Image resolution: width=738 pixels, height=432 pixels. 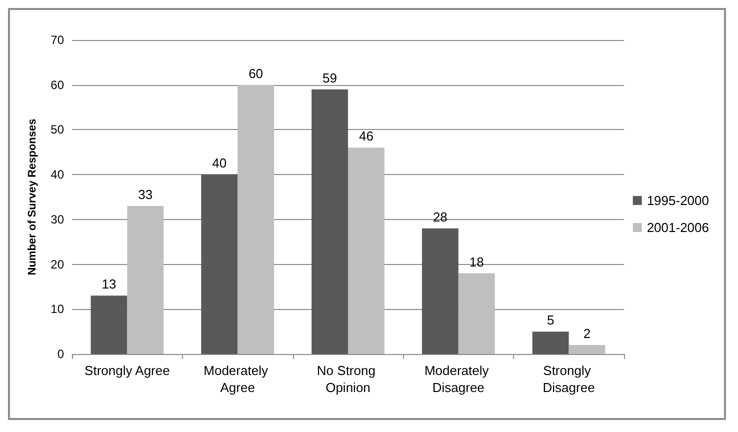 I want to click on x-tick-label: Moderately Agree, so click(x=238, y=379).